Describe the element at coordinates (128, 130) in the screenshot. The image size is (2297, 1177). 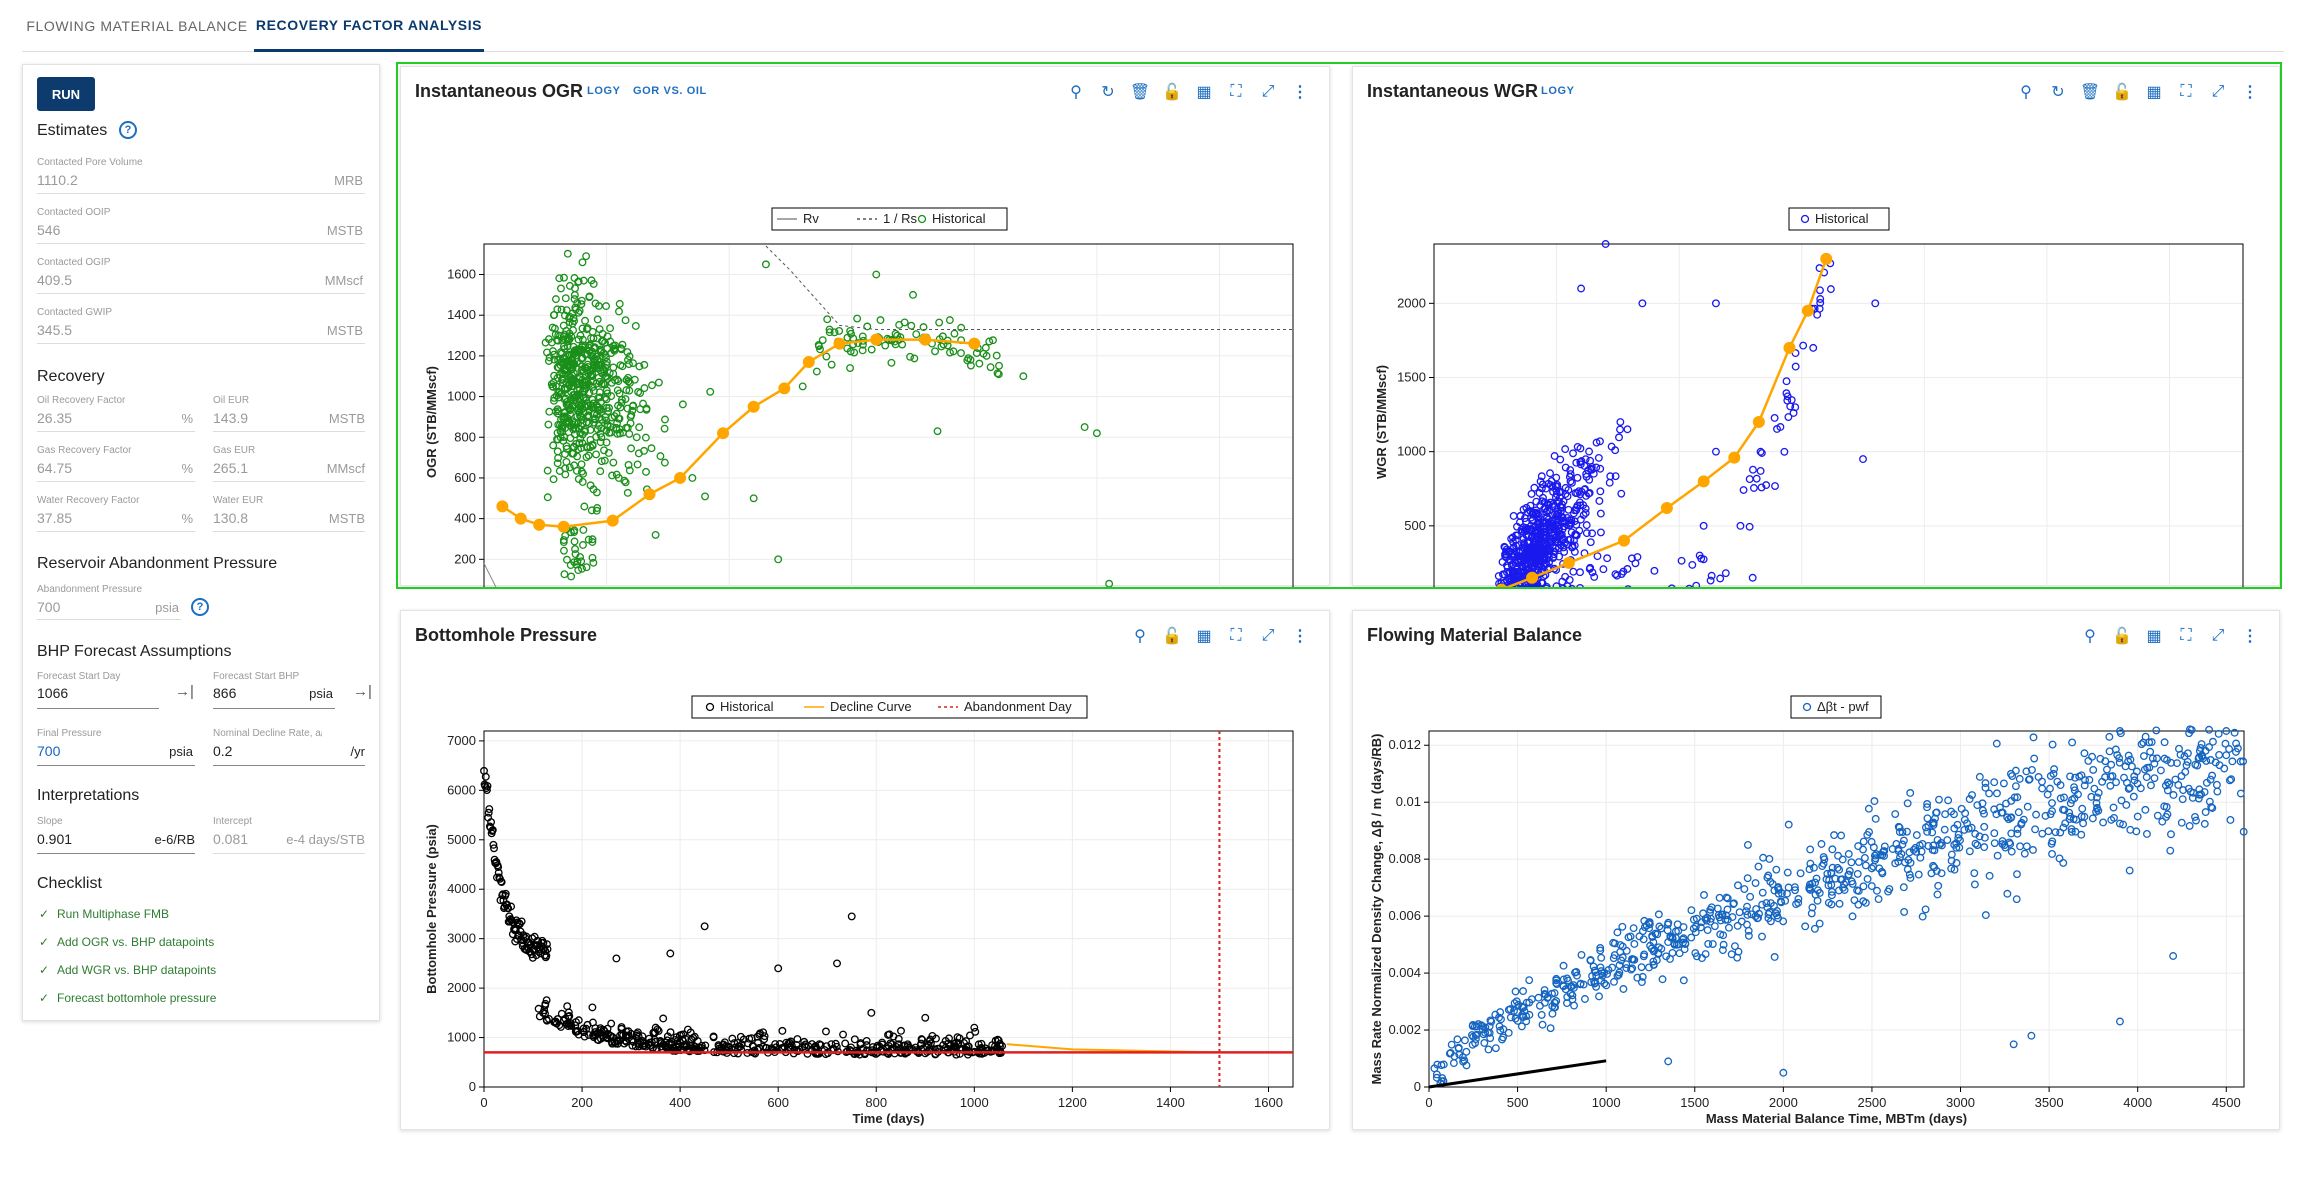
I see `help-icon: ?` at that location.